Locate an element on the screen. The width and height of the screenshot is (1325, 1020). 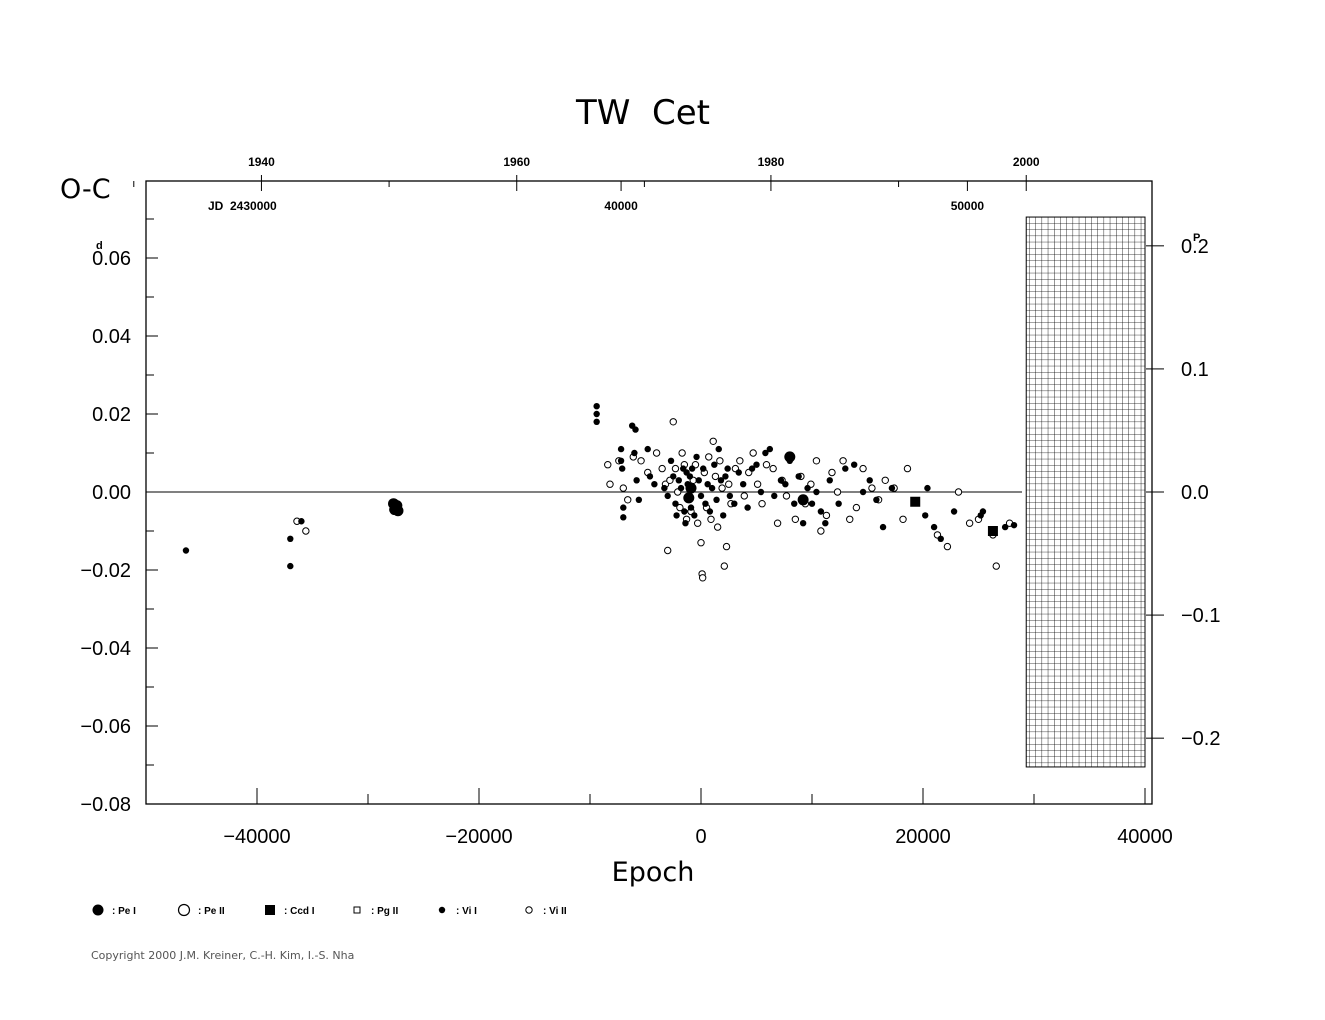
year-tick-label: 1980 is located at coordinates (771, 162).